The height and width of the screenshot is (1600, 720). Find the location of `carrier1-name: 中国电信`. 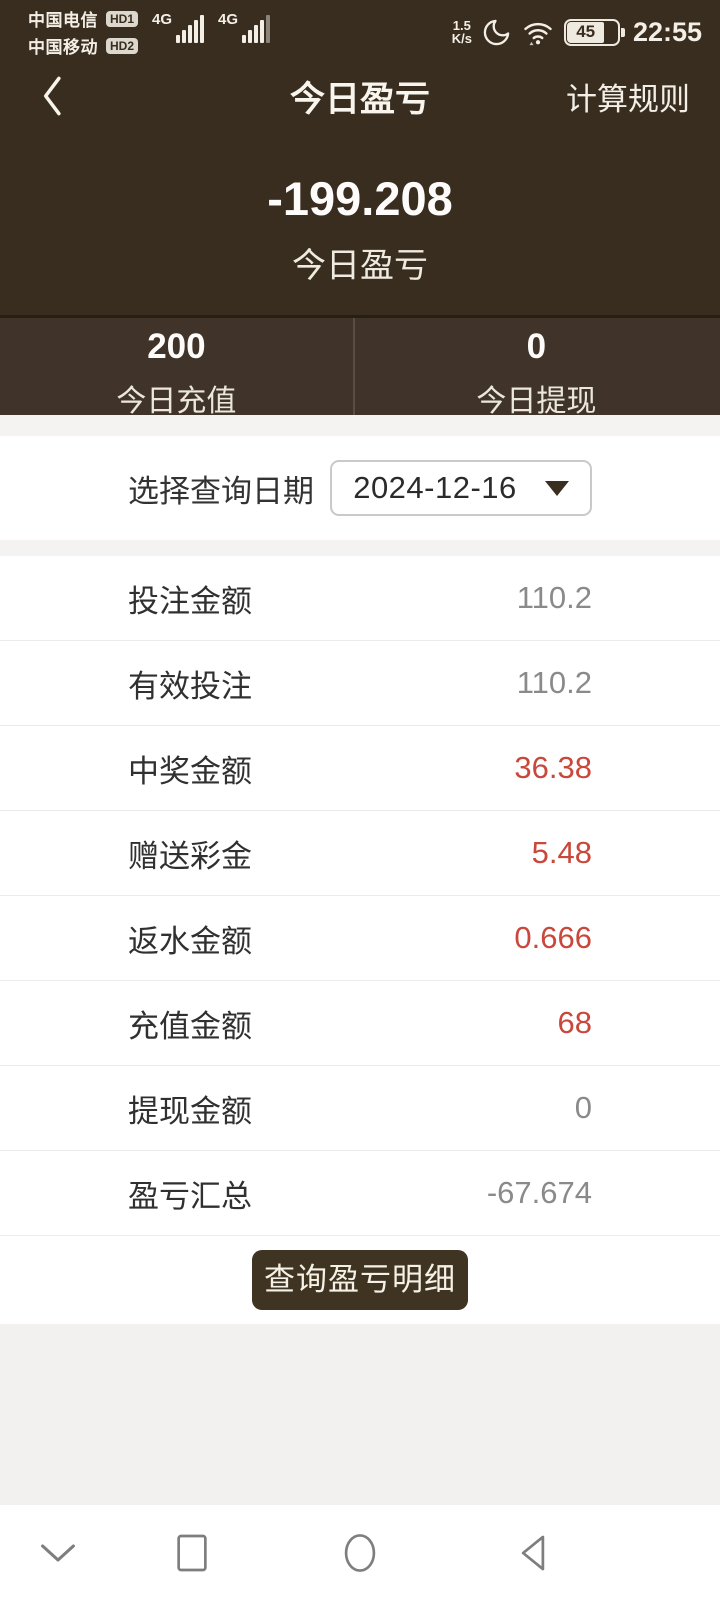

carrier1-name: 中国电信 is located at coordinates (63, 20).